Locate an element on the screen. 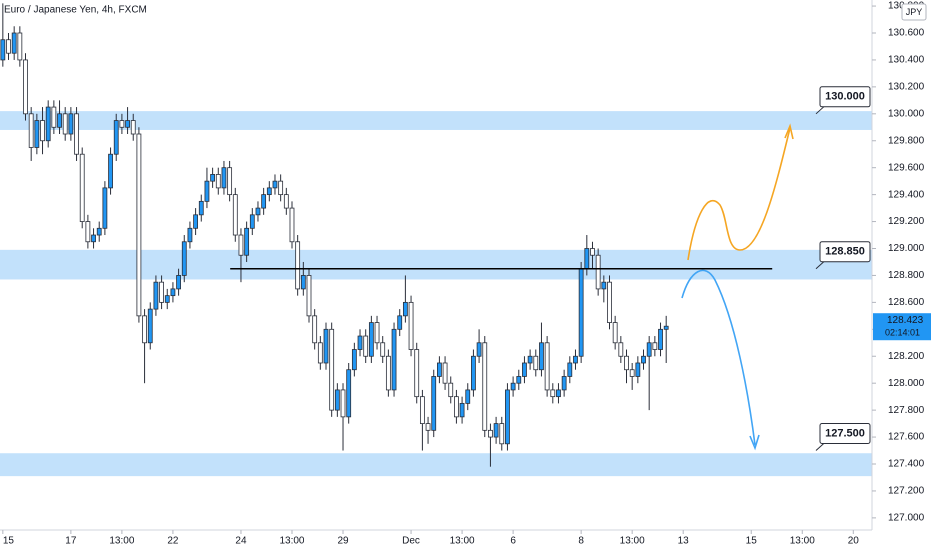 The height and width of the screenshot is (555, 932). last-price-label: 128.423 is located at coordinates (905, 320).